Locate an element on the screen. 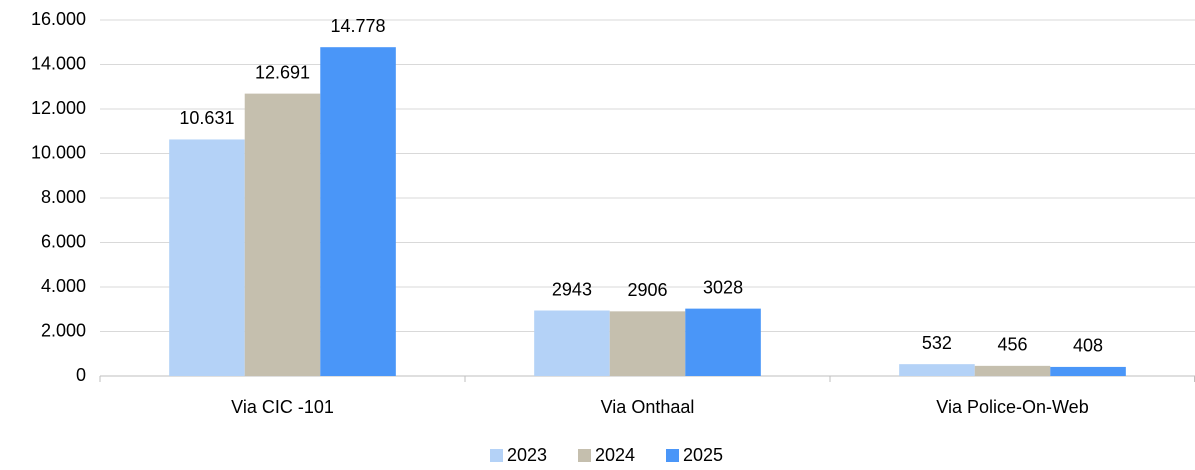 Image resolution: width=1195 pixels, height=470 pixels. data-label: 2906 is located at coordinates (647, 290).